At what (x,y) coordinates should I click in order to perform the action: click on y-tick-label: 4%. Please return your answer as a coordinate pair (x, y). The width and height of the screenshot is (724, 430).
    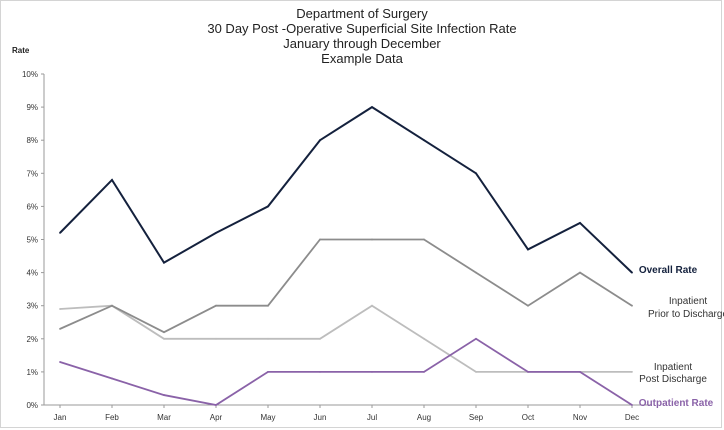
    Looking at the image, I should click on (32, 273).